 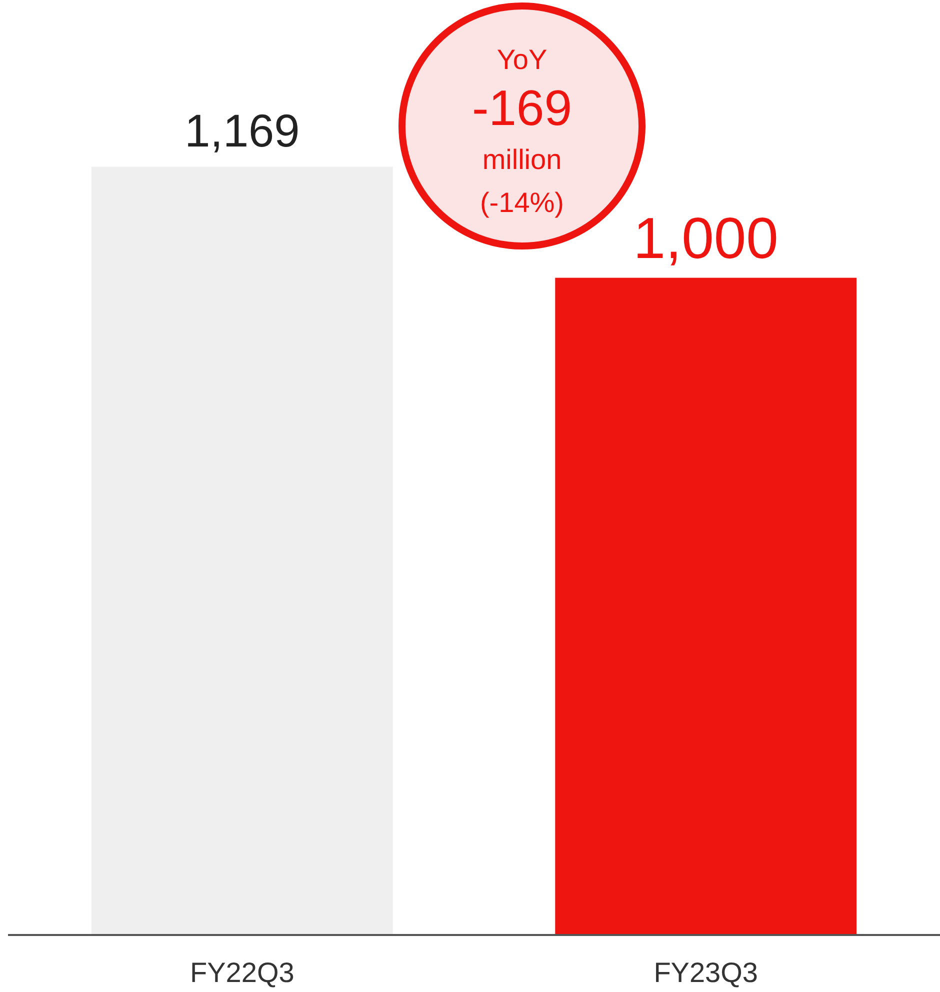 What do you see at coordinates (242, 130) in the screenshot?
I see `data-label: 1,169` at bounding box center [242, 130].